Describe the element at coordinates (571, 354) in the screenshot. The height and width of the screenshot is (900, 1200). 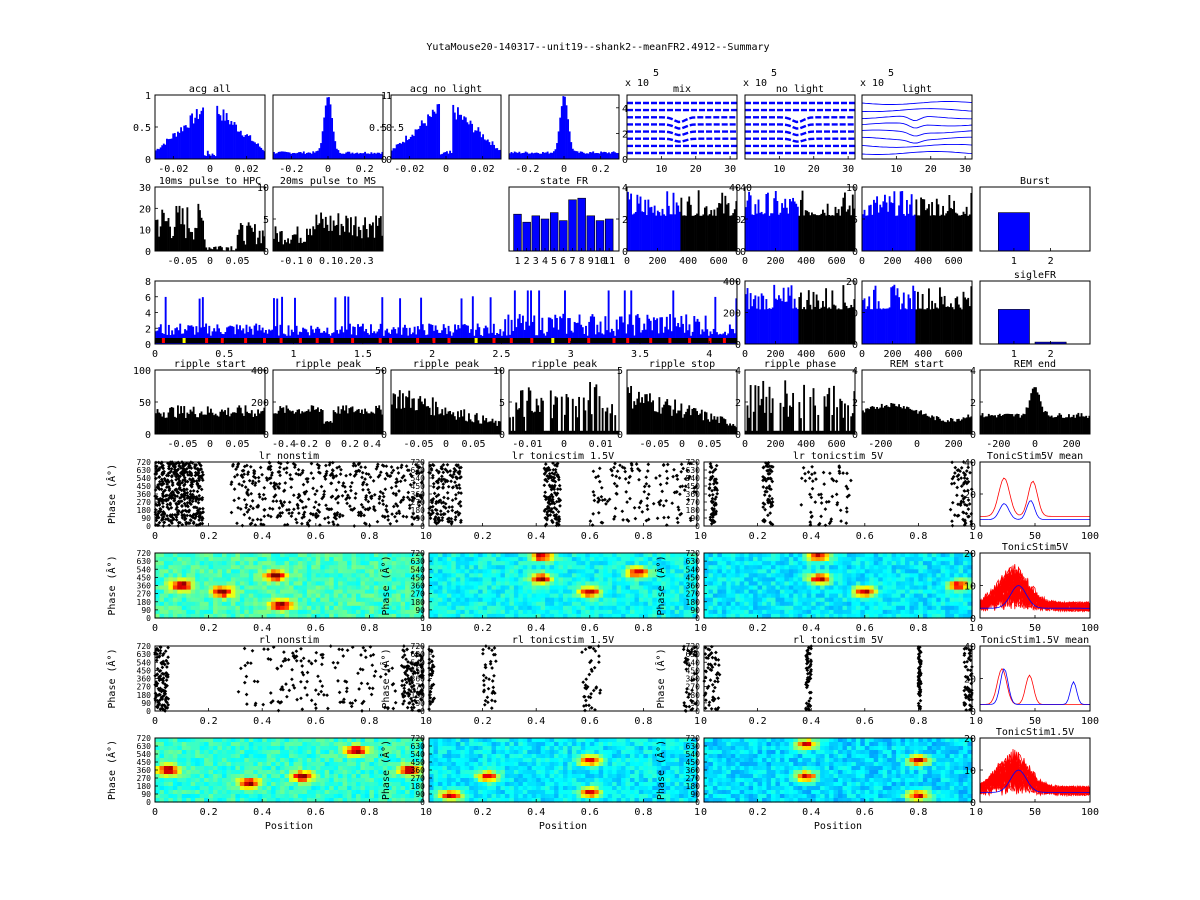
I see `session_fr-xtick-label: 3` at that location.